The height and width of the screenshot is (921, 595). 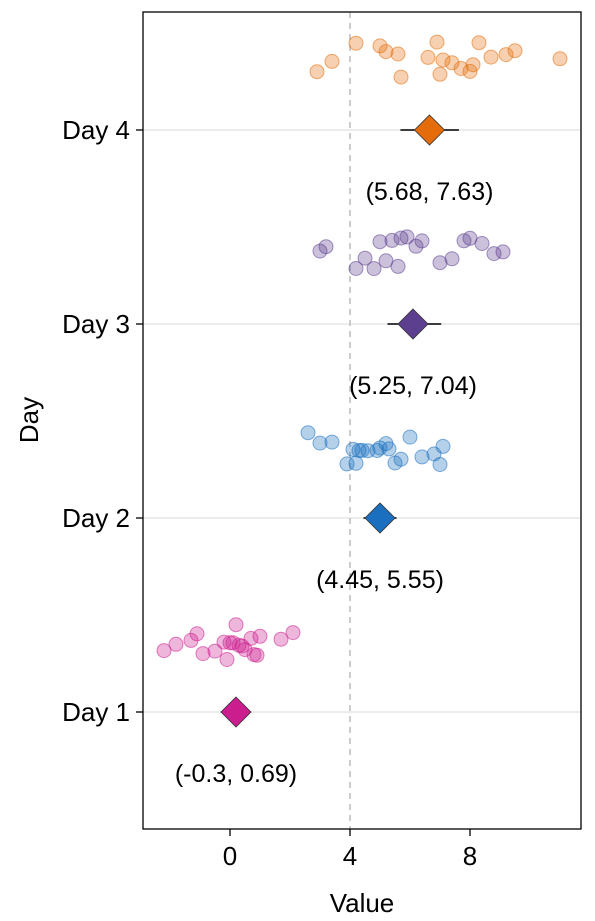 I want to click on x-tick-label-2: 4, so click(x=350, y=856).